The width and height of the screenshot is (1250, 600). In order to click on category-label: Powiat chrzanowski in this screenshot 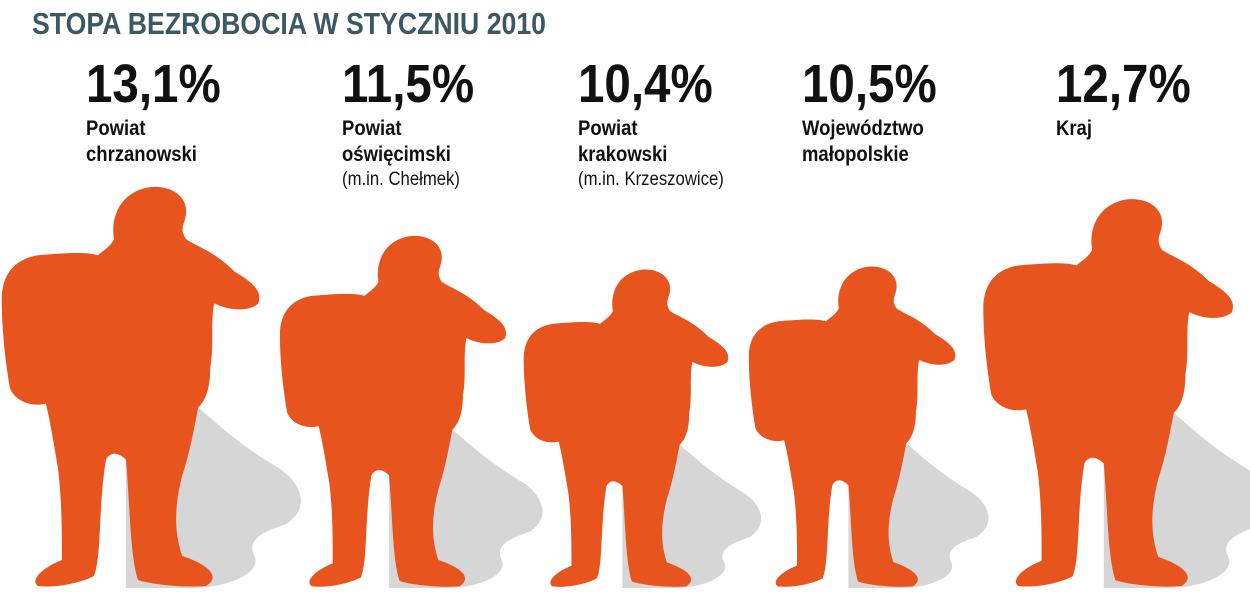, I will do `click(141, 141)`.